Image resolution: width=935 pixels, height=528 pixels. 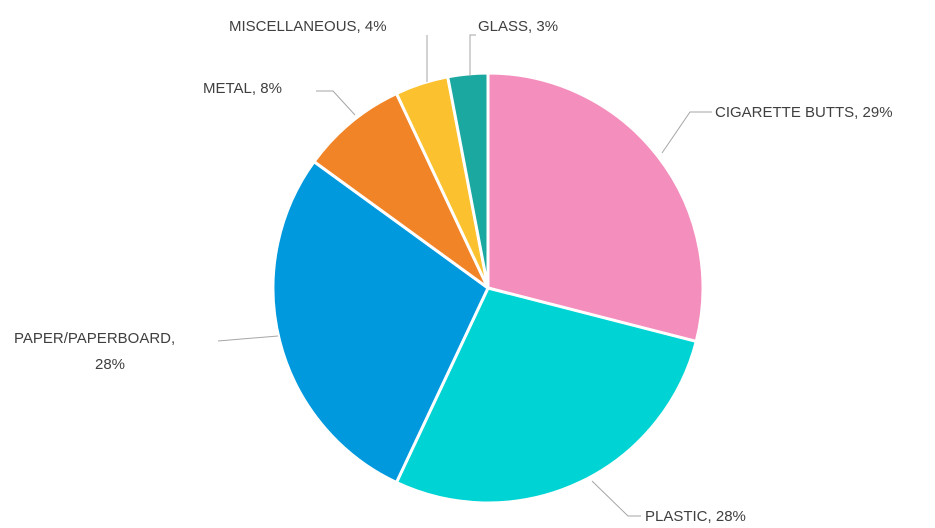 What do you see at coordinates (616, 498) in the screenshot?
I see `leader-line-plastic` at bounding box center [616, 498].